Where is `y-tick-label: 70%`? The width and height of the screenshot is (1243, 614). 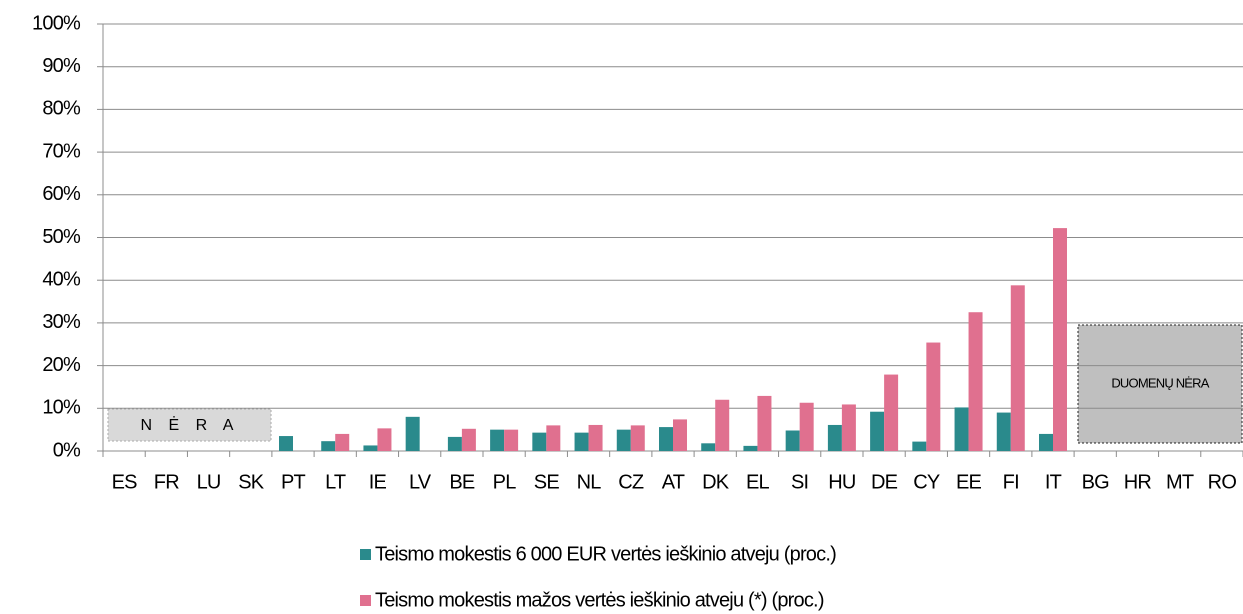 y-tick-label: 70% is located at coordinates (61, 151).